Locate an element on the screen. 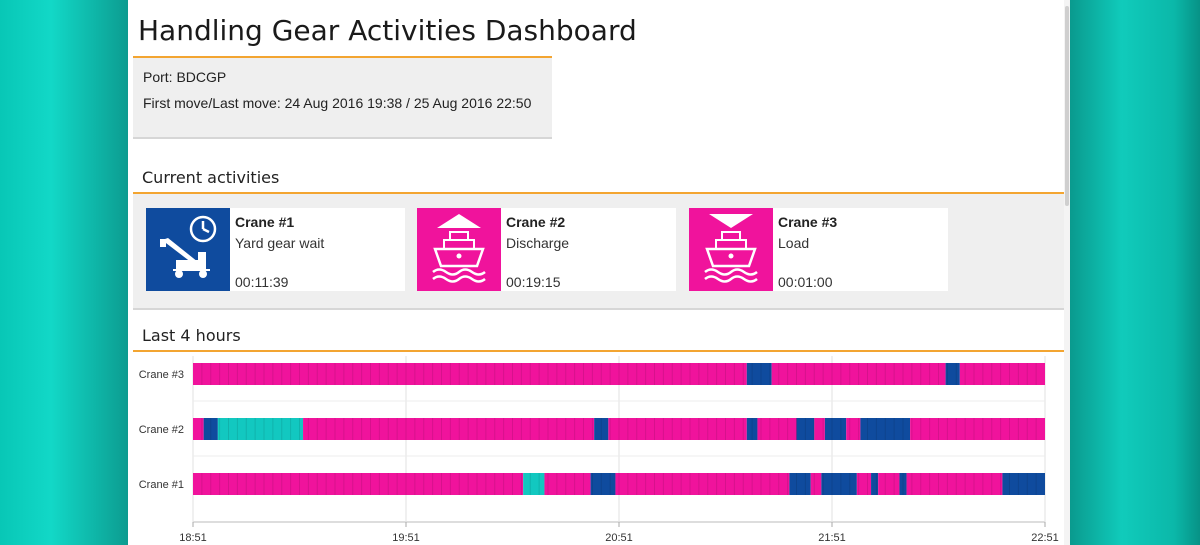 The width and height of the screenshot is (1200, 545). page-title: Handling Gear Activities Dashboard is located at coordinates (387, 30).